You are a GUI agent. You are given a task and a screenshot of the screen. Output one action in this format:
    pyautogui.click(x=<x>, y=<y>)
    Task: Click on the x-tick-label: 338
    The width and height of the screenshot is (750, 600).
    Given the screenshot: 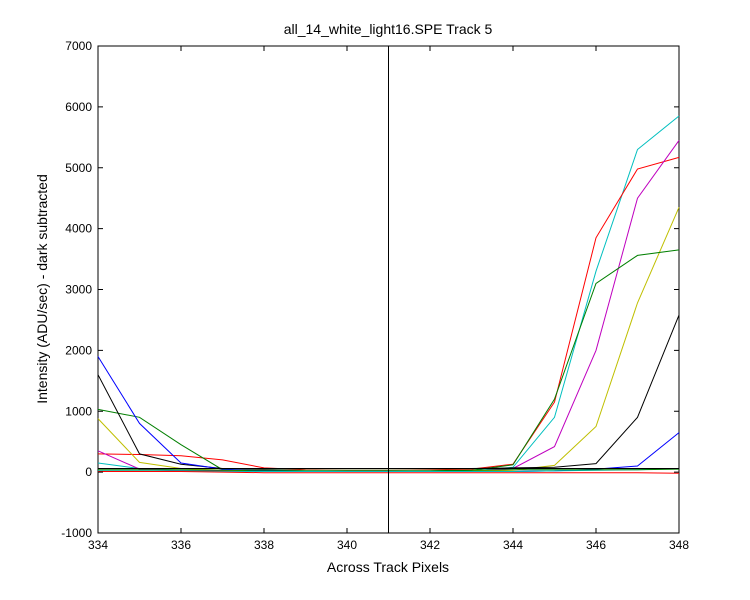 What is the action you would take?
    pyautogui.click(x=264, y=545)
    